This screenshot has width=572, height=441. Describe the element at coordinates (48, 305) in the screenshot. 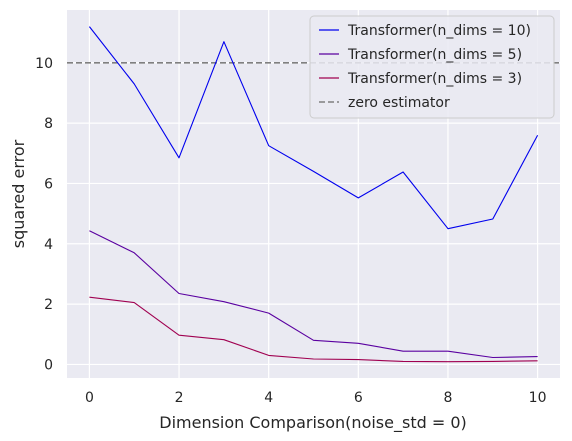

I see `y-tick-label: 2` at that location.